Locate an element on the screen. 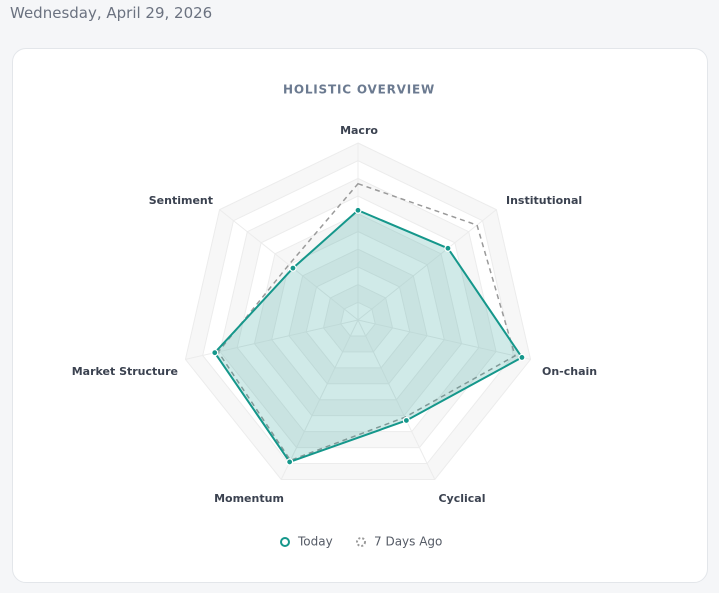  axis-label: Market Structure is located at coordinates (125, 371).